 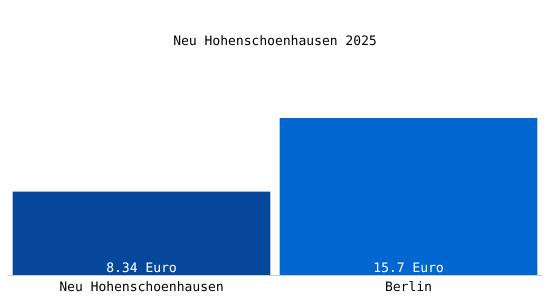 I want to click on data-label: 8.34 Euro, so click(x=141, y=268).